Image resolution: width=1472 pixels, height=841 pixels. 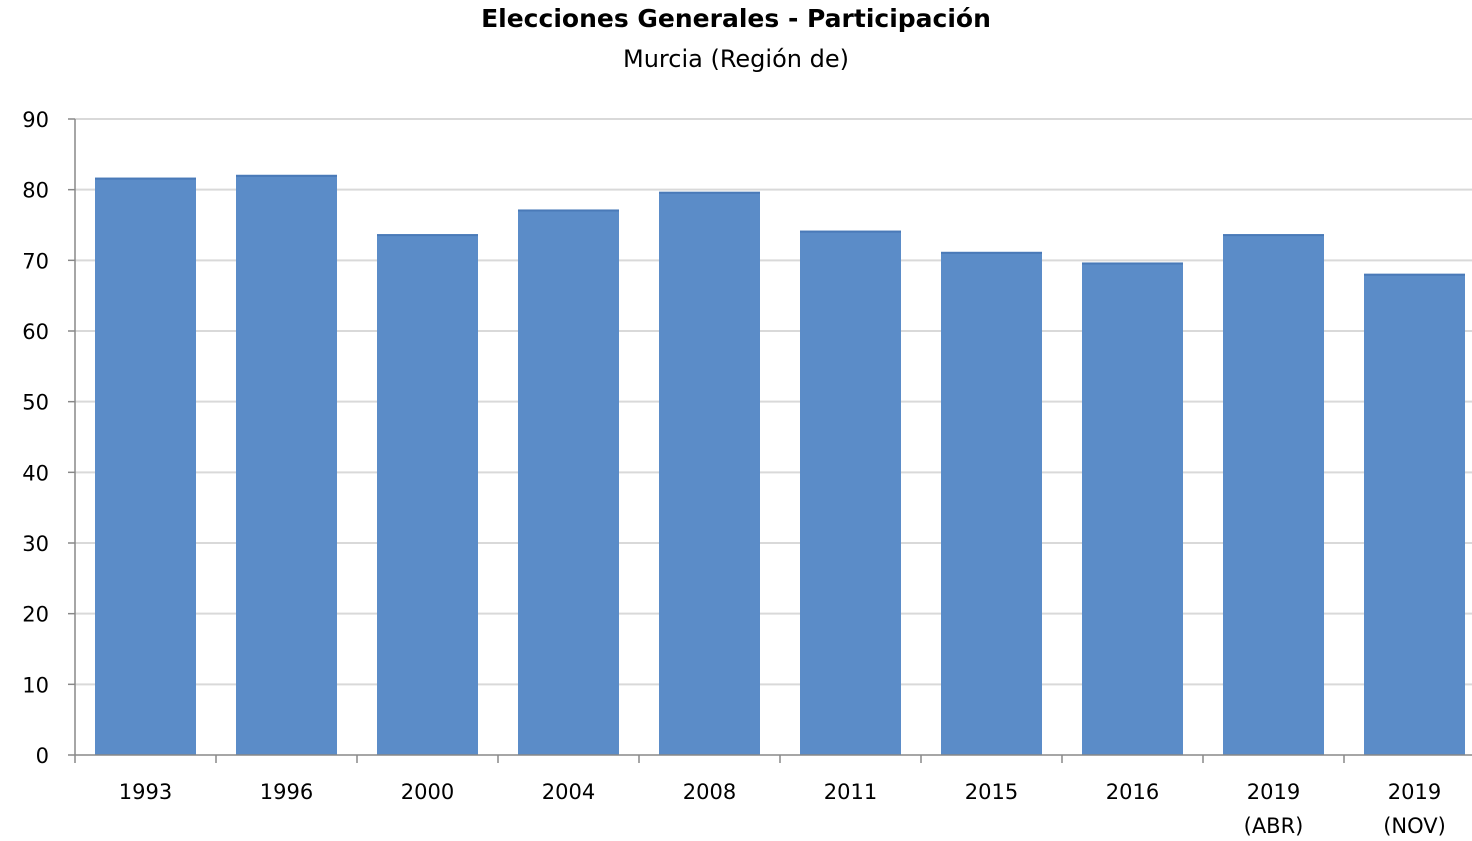 I want to click on x-tick-label: 2015, so click(x=991, y=792).